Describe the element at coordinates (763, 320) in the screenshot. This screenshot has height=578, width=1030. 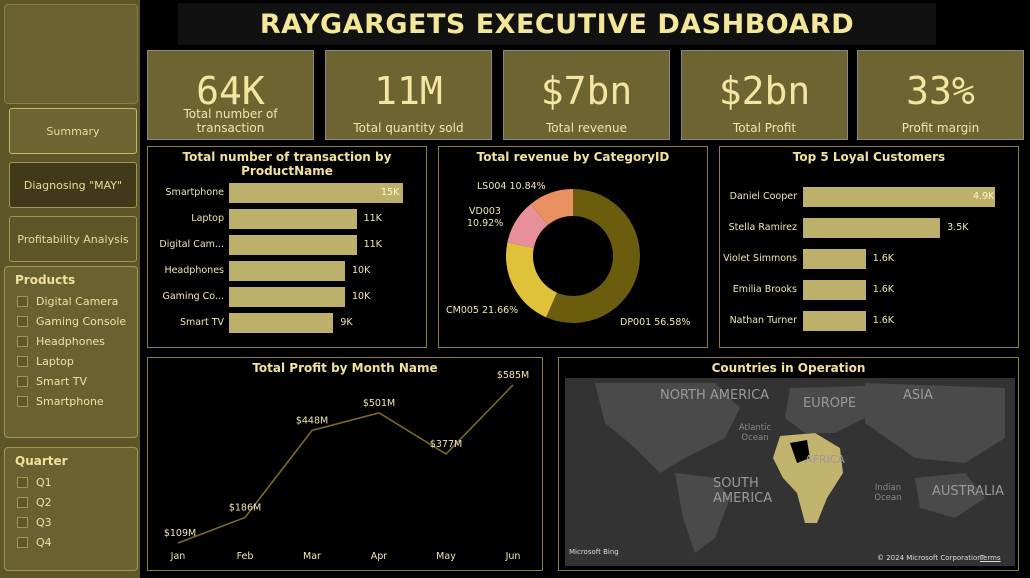
I see `bar-label: Nathan Turner` at that location.